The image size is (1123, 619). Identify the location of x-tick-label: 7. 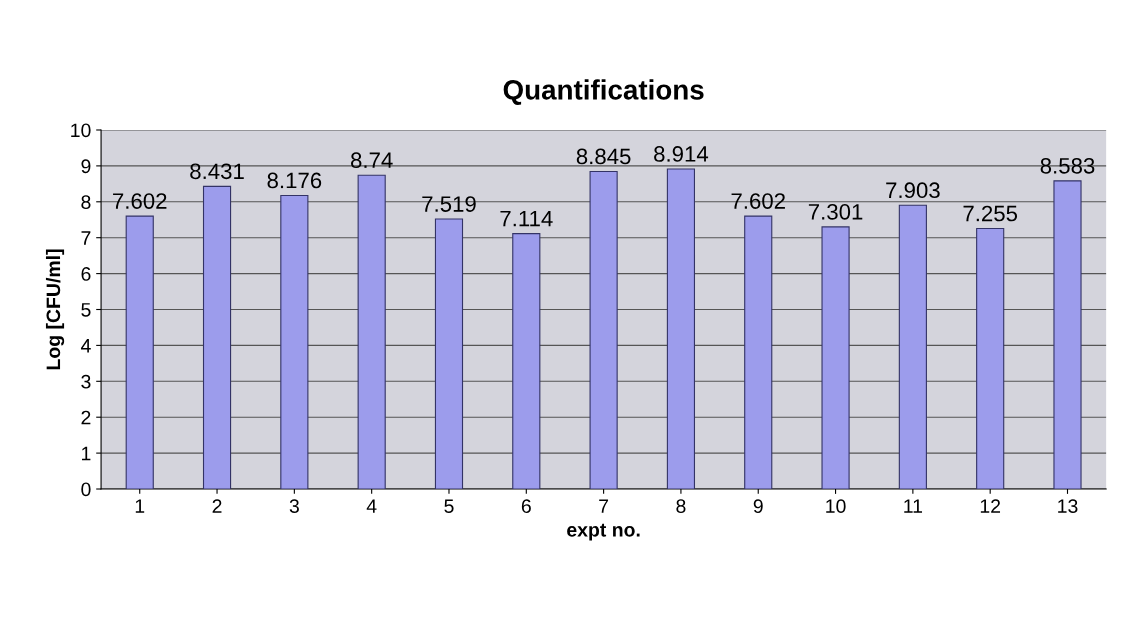
(604, 506).